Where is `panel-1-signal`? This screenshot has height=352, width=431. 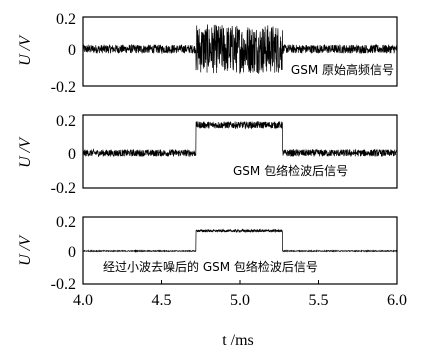
panel-1-signal is located at coordinates (240, 49).